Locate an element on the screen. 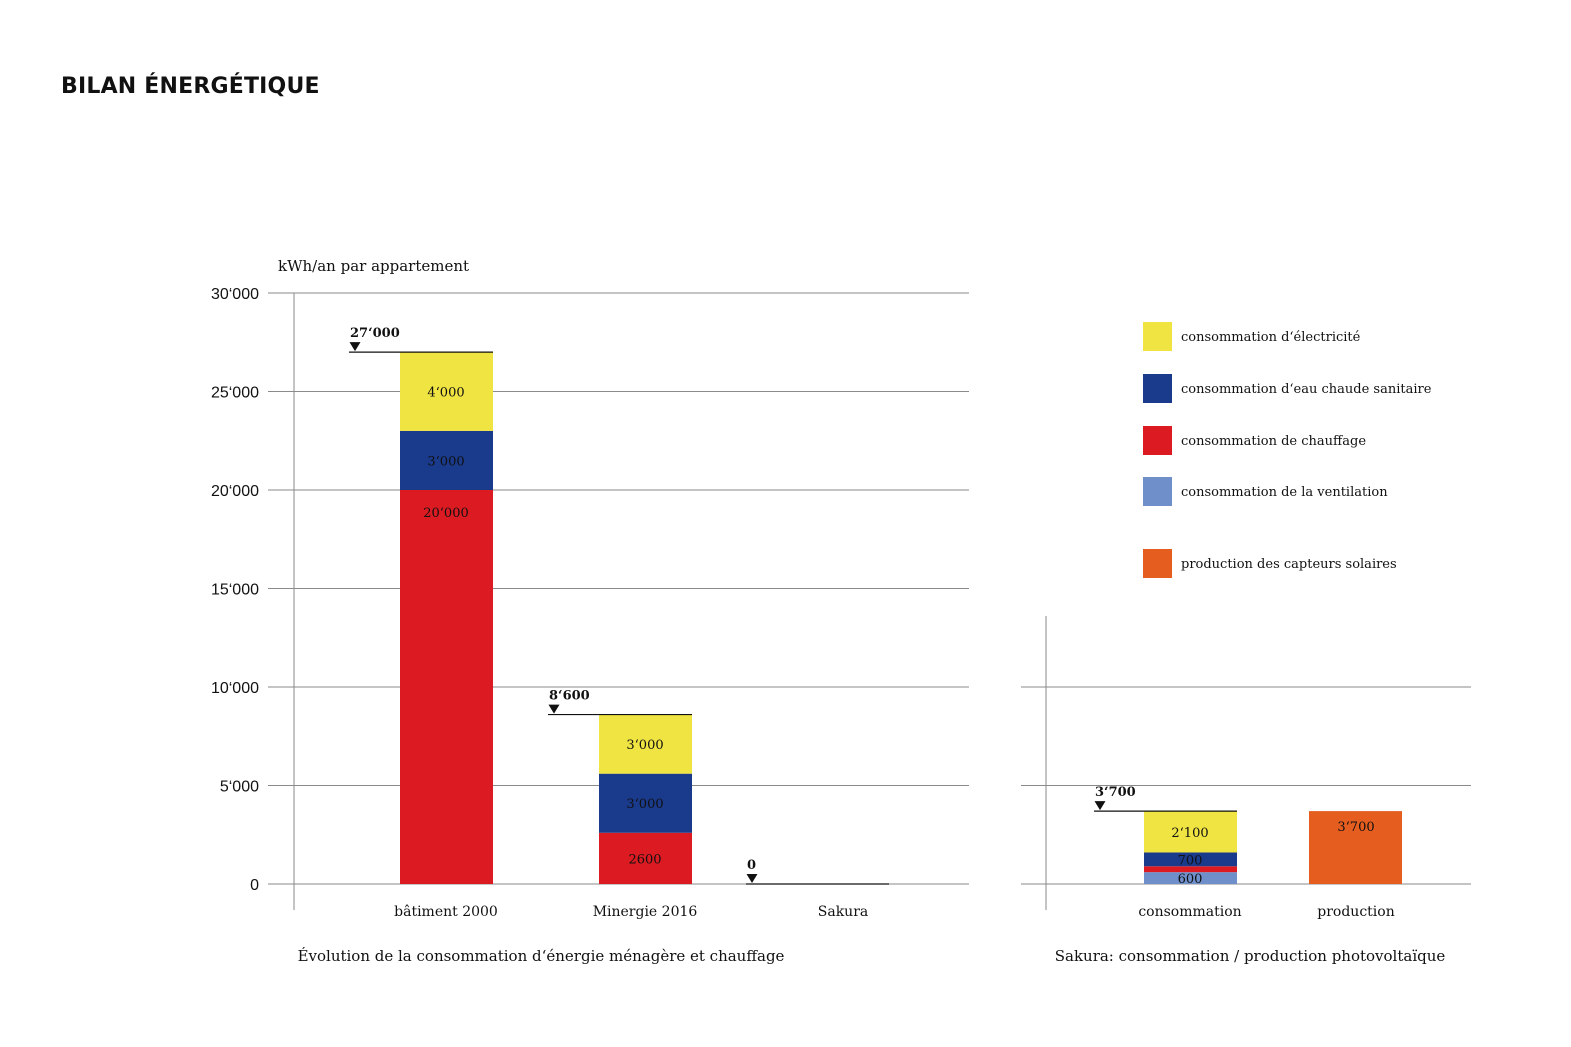 The image size is (1571, 1047). bar-label-consommation-ventilation: 600 is located at coordinates (1190, 879).